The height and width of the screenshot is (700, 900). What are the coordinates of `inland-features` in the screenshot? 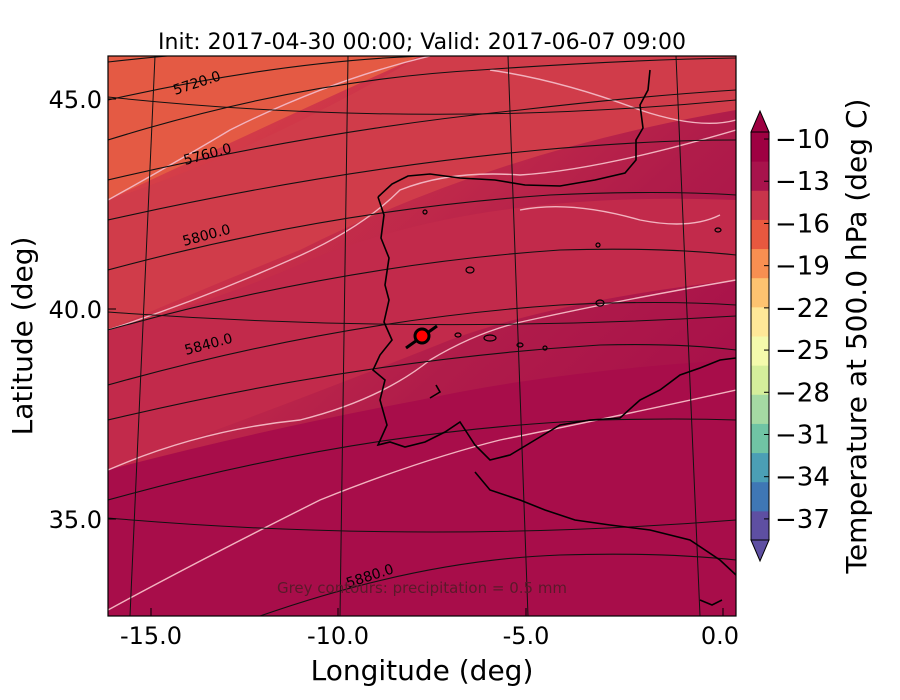 It's located at (572, 280).